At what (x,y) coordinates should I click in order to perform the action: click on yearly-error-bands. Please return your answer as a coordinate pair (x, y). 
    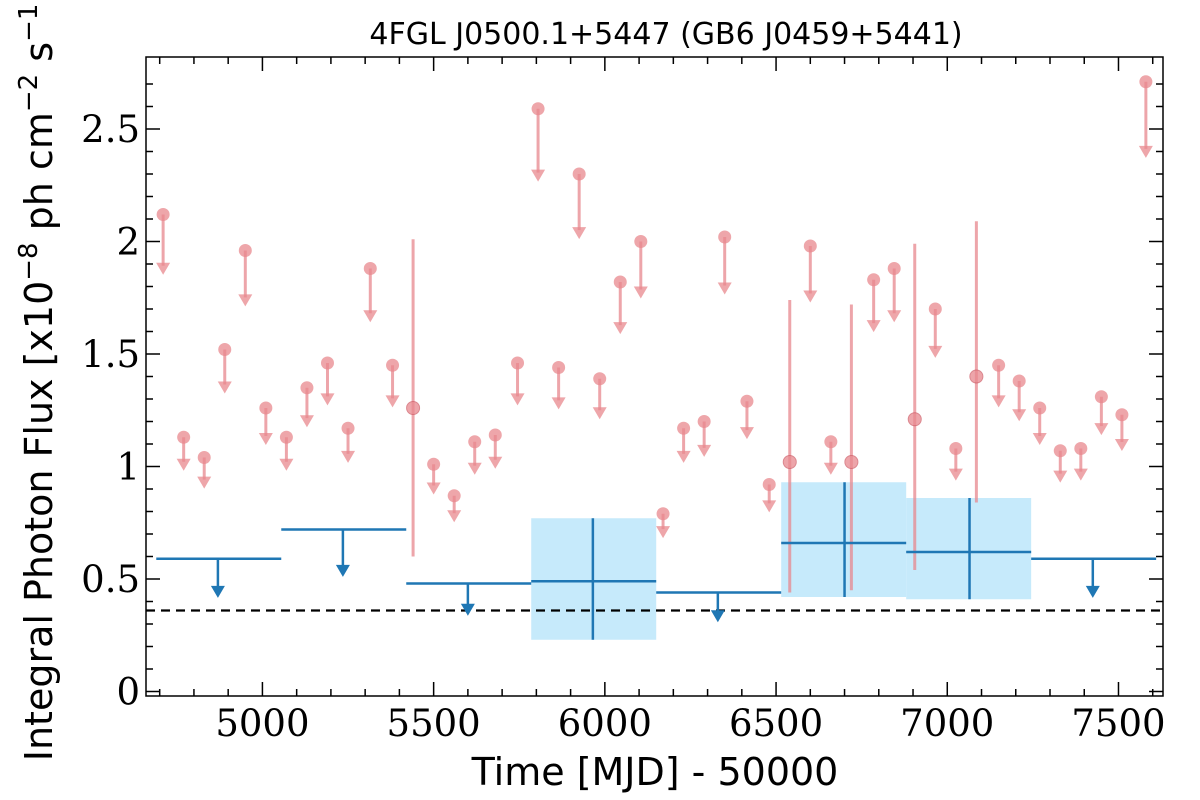
    Looking at the image, I should click on (781, 561).